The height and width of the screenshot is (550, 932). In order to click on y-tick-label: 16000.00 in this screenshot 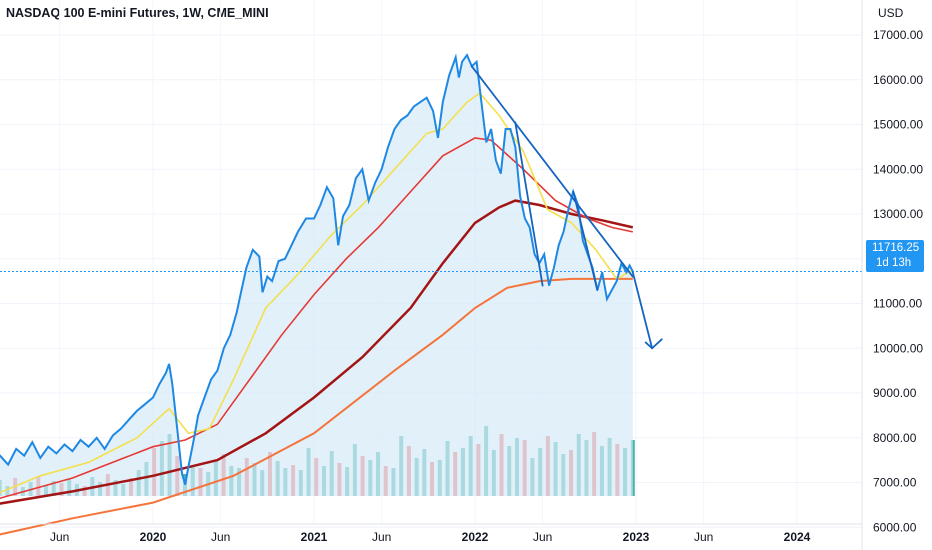, I will do `click(898, 80)`.